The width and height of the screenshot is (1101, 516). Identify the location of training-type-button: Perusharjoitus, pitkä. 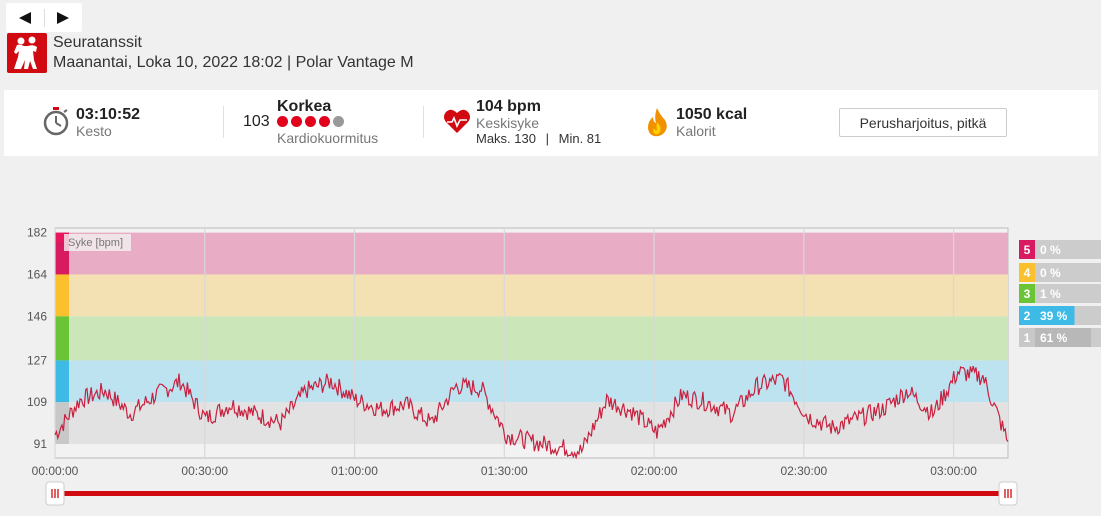
(923, 122).